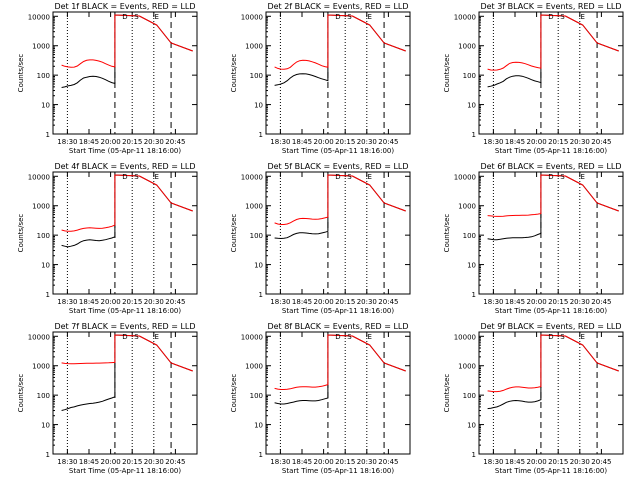 The image size is (640, 484). Describe the element at coordinates (550, 6) in the screenshot. I see `panel-title: Det 3f BLACK = Events, RED = LLD` at that location.